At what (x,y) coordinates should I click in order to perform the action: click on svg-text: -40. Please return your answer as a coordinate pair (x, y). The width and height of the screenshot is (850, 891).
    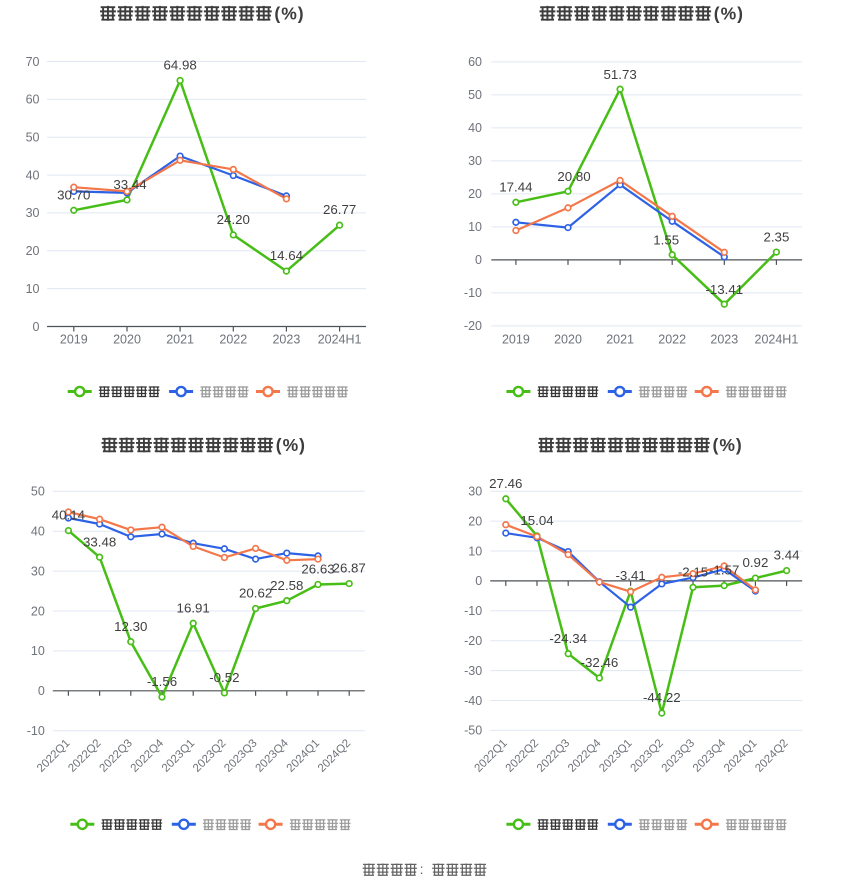
    Looking at the image, I should click on (473, 701).